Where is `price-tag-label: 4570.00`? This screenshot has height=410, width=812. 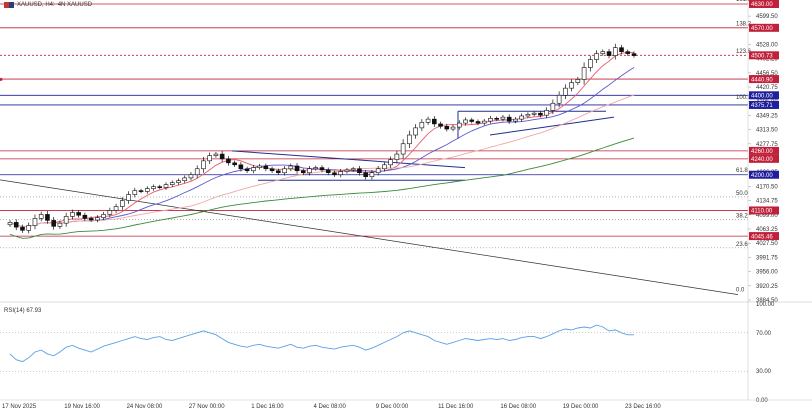
price-tag-label: 4570.00 is located at coordinates (762, 29).